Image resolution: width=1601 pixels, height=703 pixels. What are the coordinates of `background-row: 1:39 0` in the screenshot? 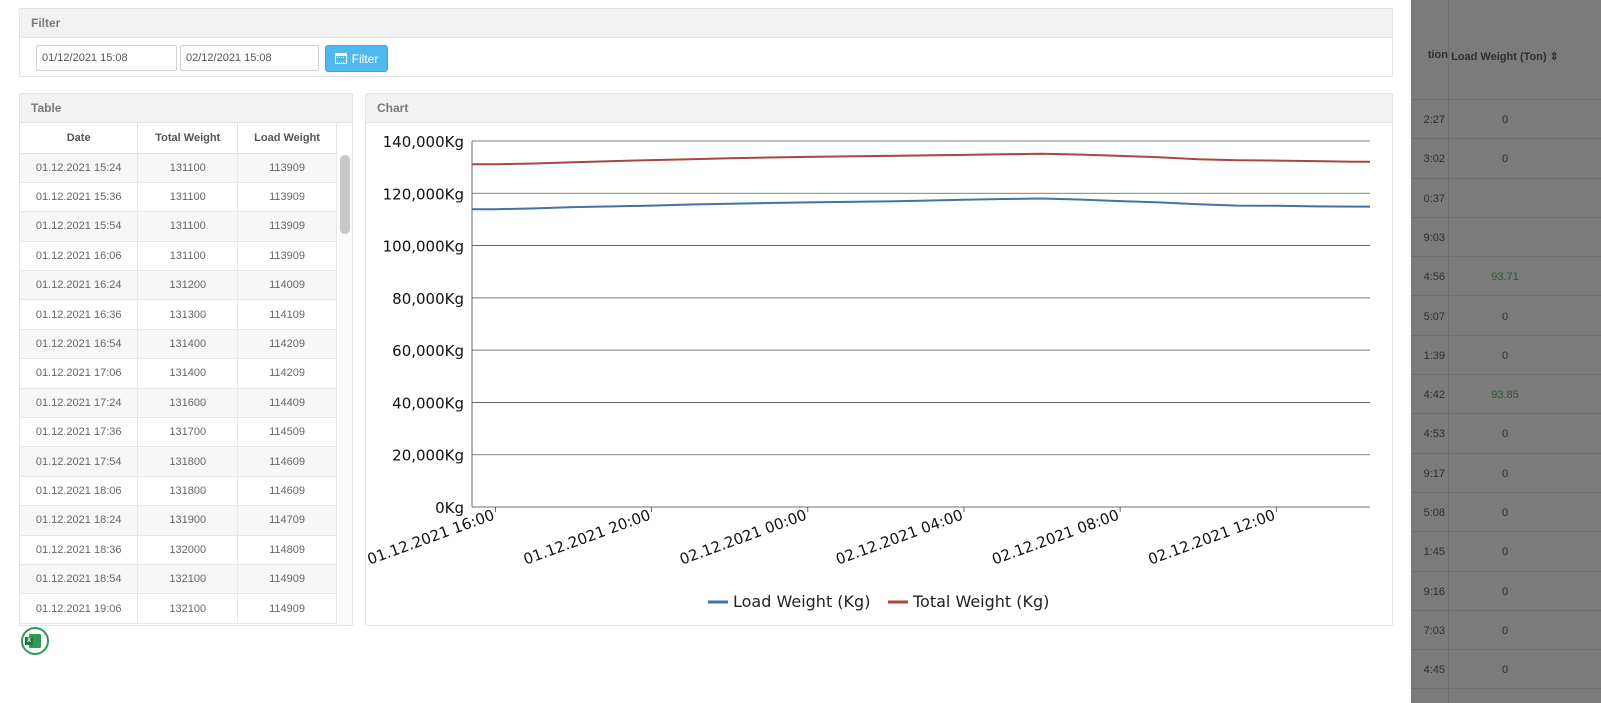 It's located at (1506, 356).